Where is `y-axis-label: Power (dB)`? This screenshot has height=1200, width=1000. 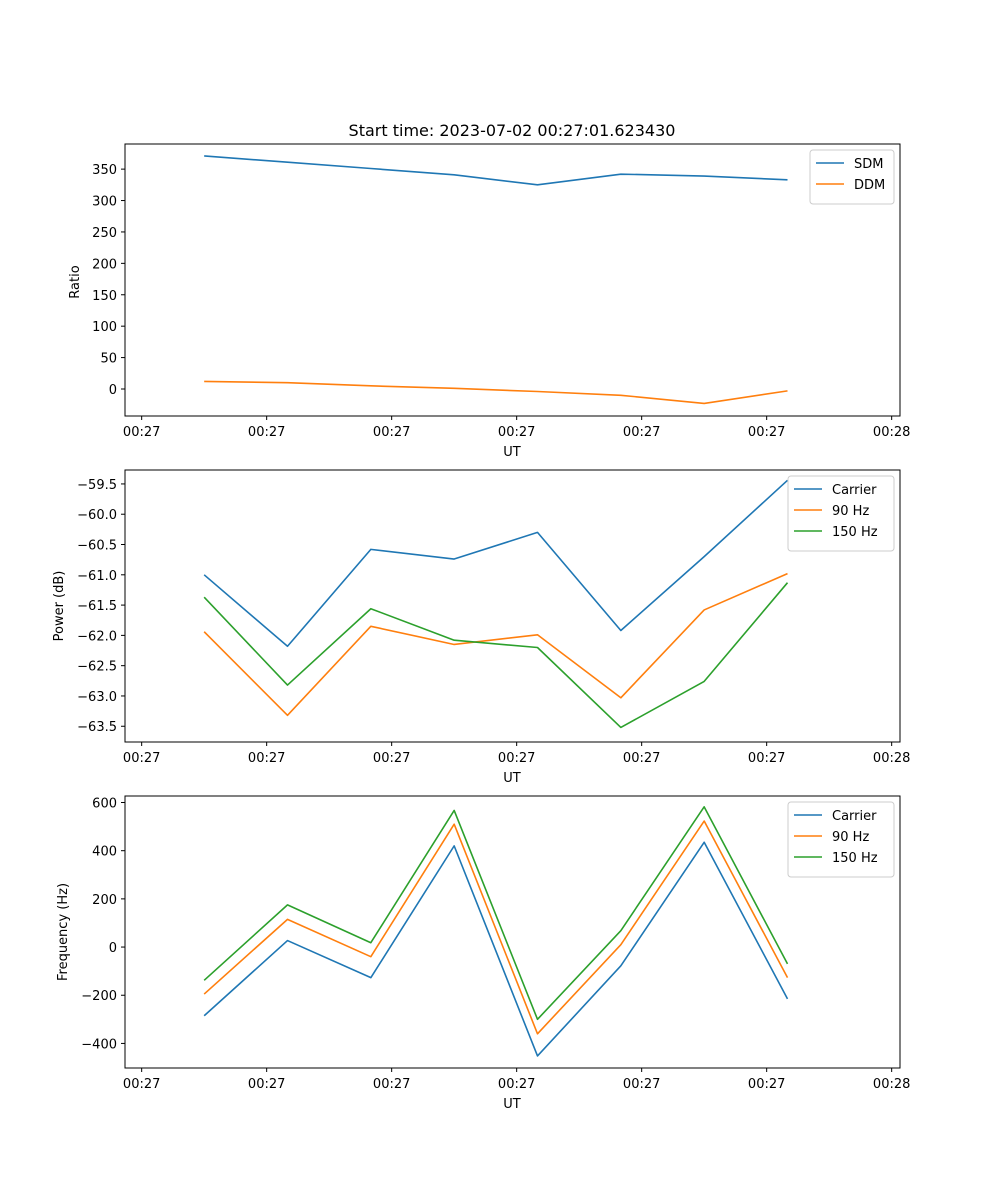
y-axis-label: Power (dB) is located at coordinates (59, 606).